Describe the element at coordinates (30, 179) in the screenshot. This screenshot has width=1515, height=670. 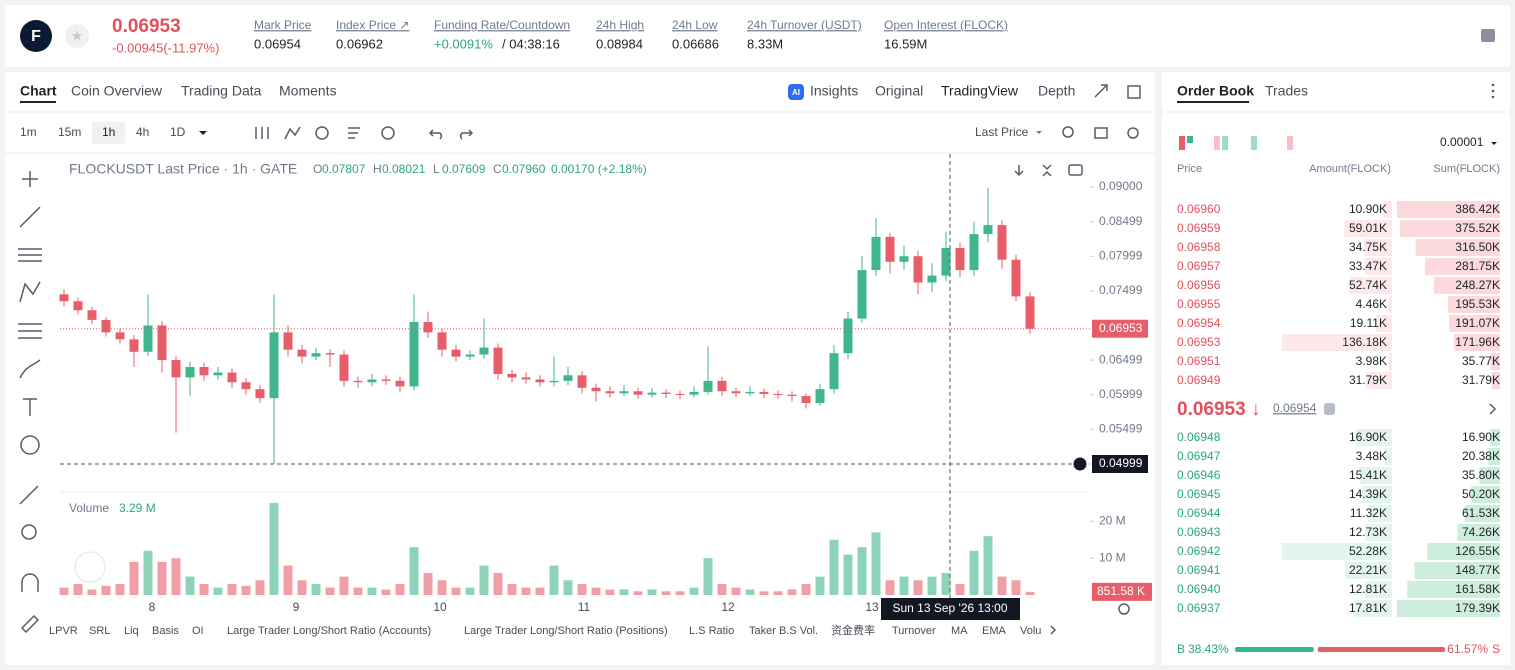
I see `crosshair-tool` at that location.